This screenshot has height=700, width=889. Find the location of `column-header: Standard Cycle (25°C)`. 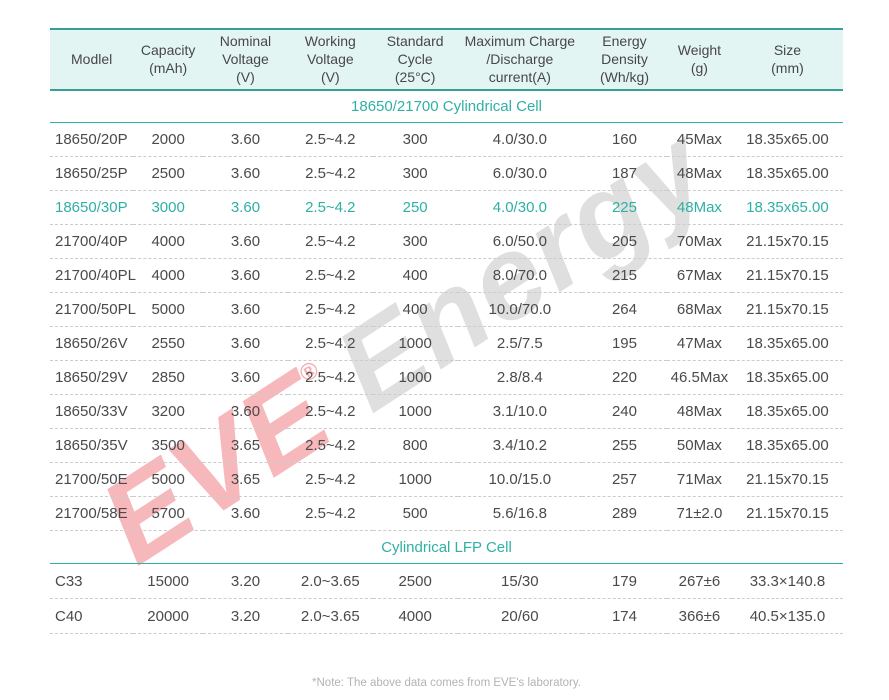

column-header: Standard Cycle (25°C) is located at coordinates (415, 59).